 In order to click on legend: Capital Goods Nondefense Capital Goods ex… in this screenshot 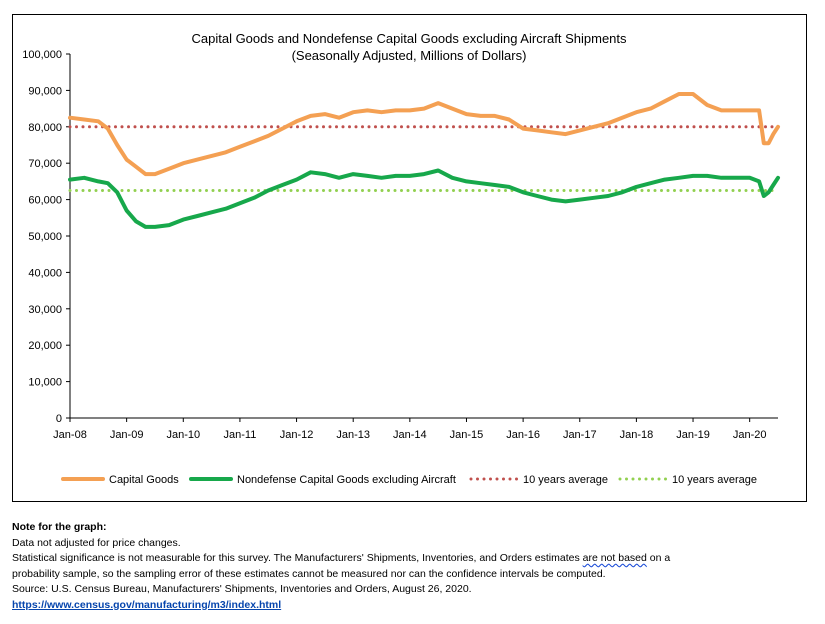, I will do `click(409, 480)`.